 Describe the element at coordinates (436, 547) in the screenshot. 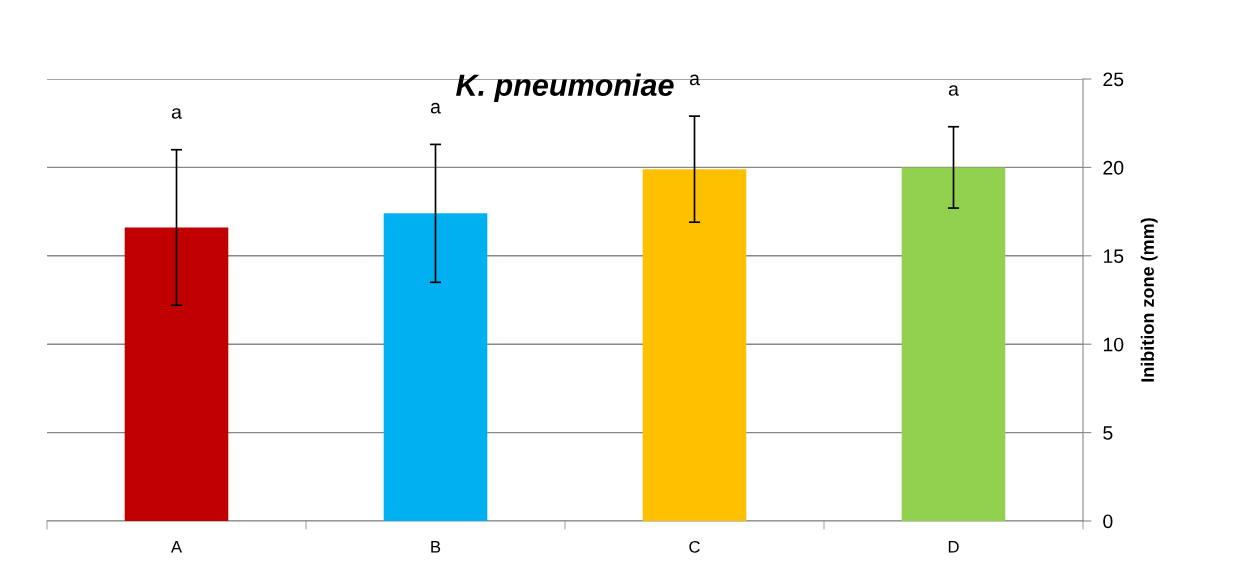

I see `x-tick-label: B` at that location.